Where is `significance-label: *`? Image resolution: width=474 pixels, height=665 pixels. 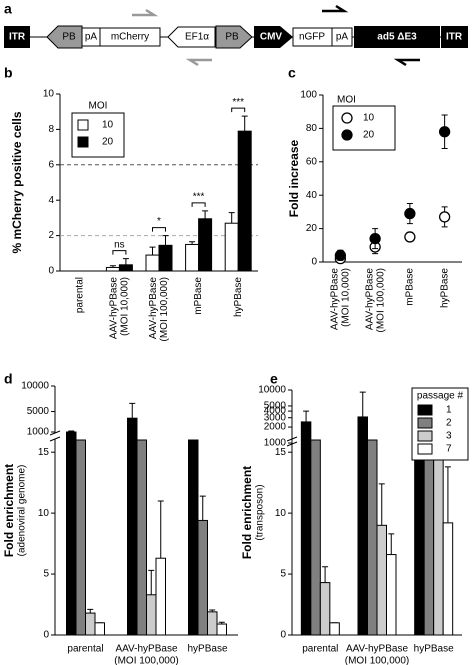 significance-label: * is located at coordinates (159, 221).